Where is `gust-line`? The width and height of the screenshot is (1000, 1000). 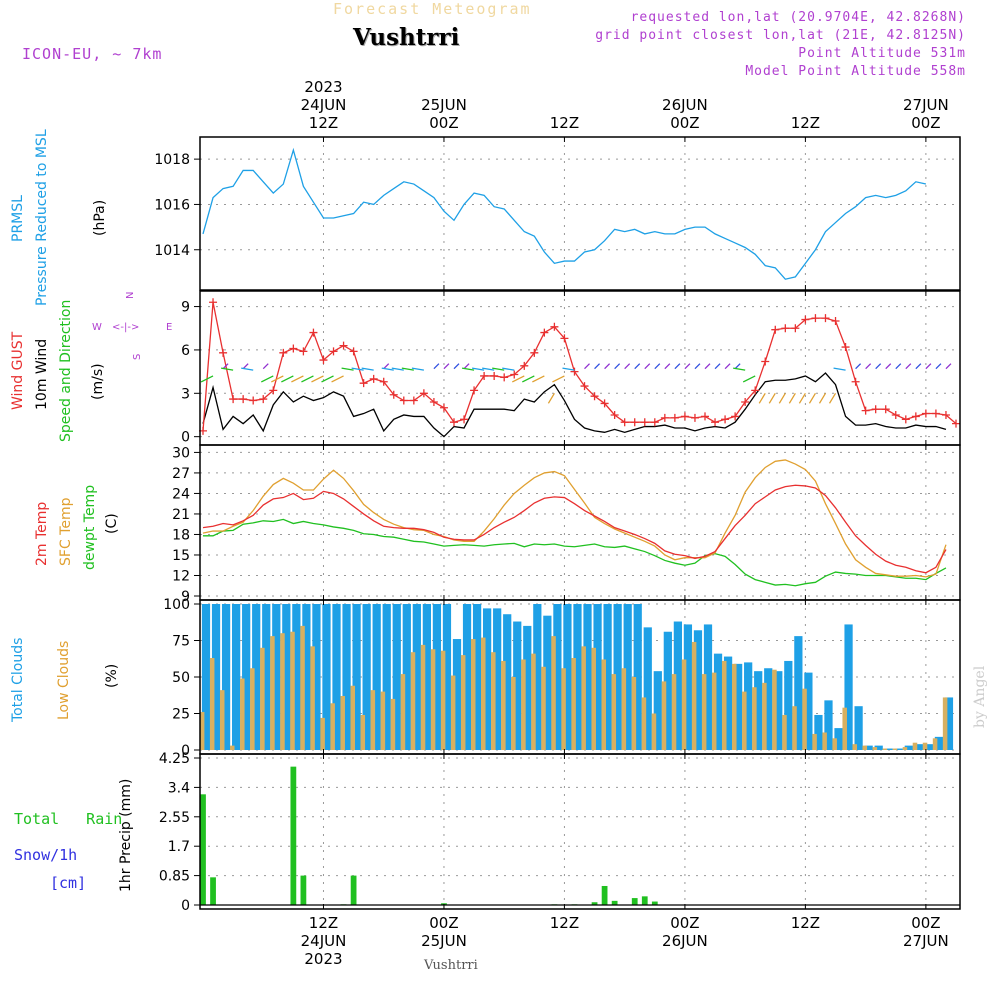
gust-line is located at coordinates (579, 366).